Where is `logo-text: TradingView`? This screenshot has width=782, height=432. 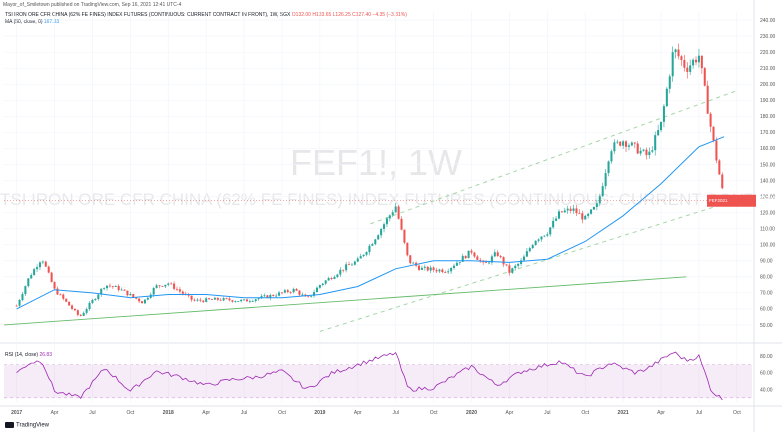 logo-text: TradingView is located at coordinates (33, 425).